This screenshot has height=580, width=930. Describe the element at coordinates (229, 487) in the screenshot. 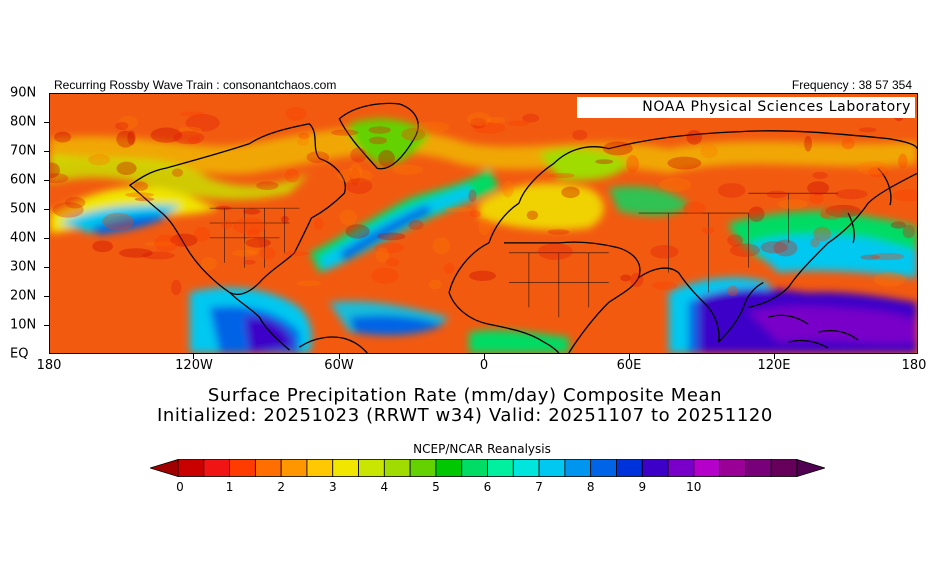

I see `colorbar-label: 1` at that location.